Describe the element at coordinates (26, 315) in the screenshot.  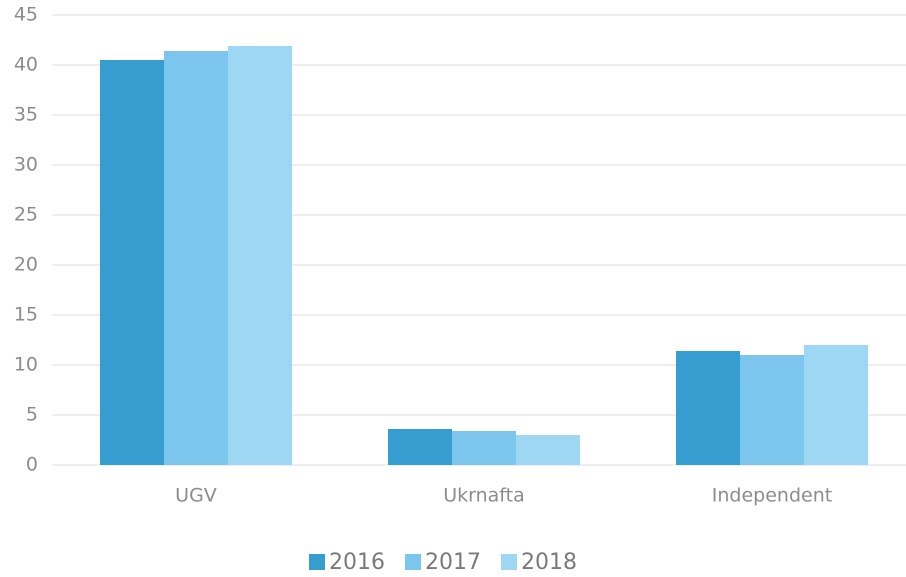
I see `y-tick-label: 15` at that location.